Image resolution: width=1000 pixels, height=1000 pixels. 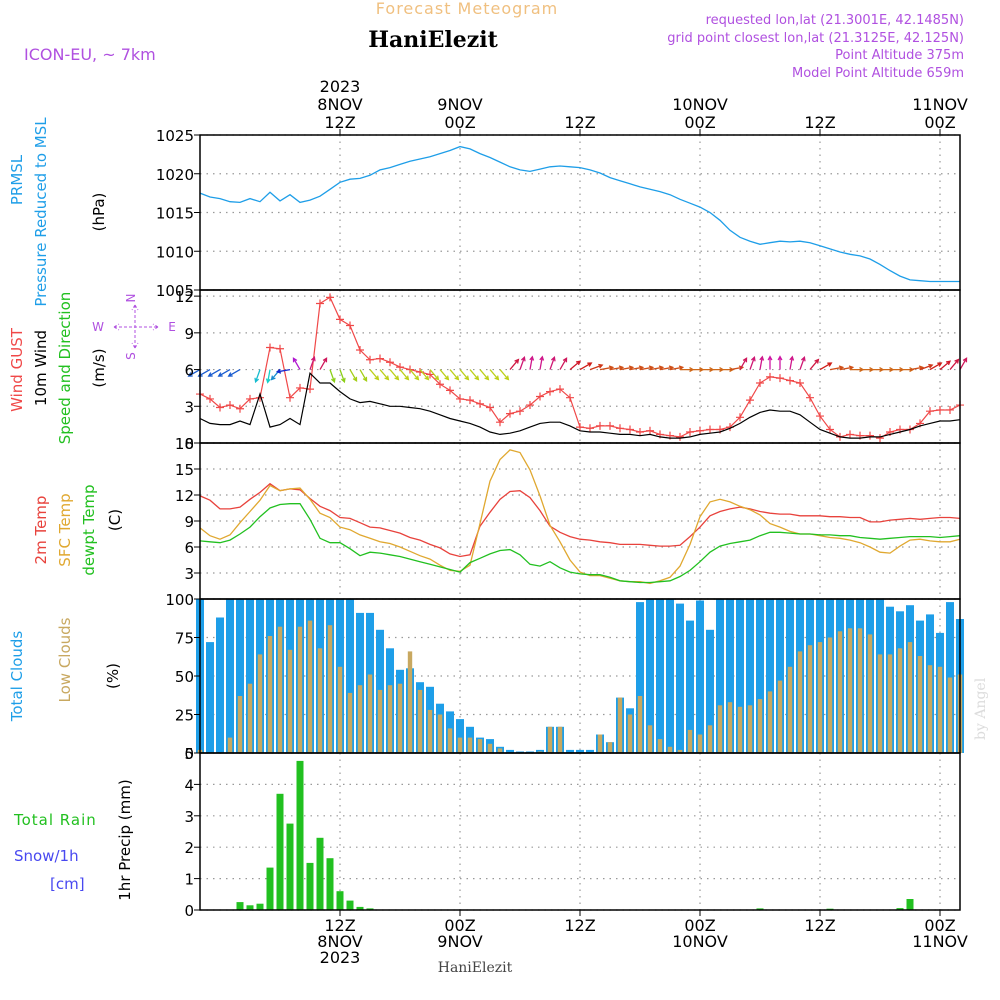 I want to click on top-time-label: 8NOV, so click(x=339, y=104).